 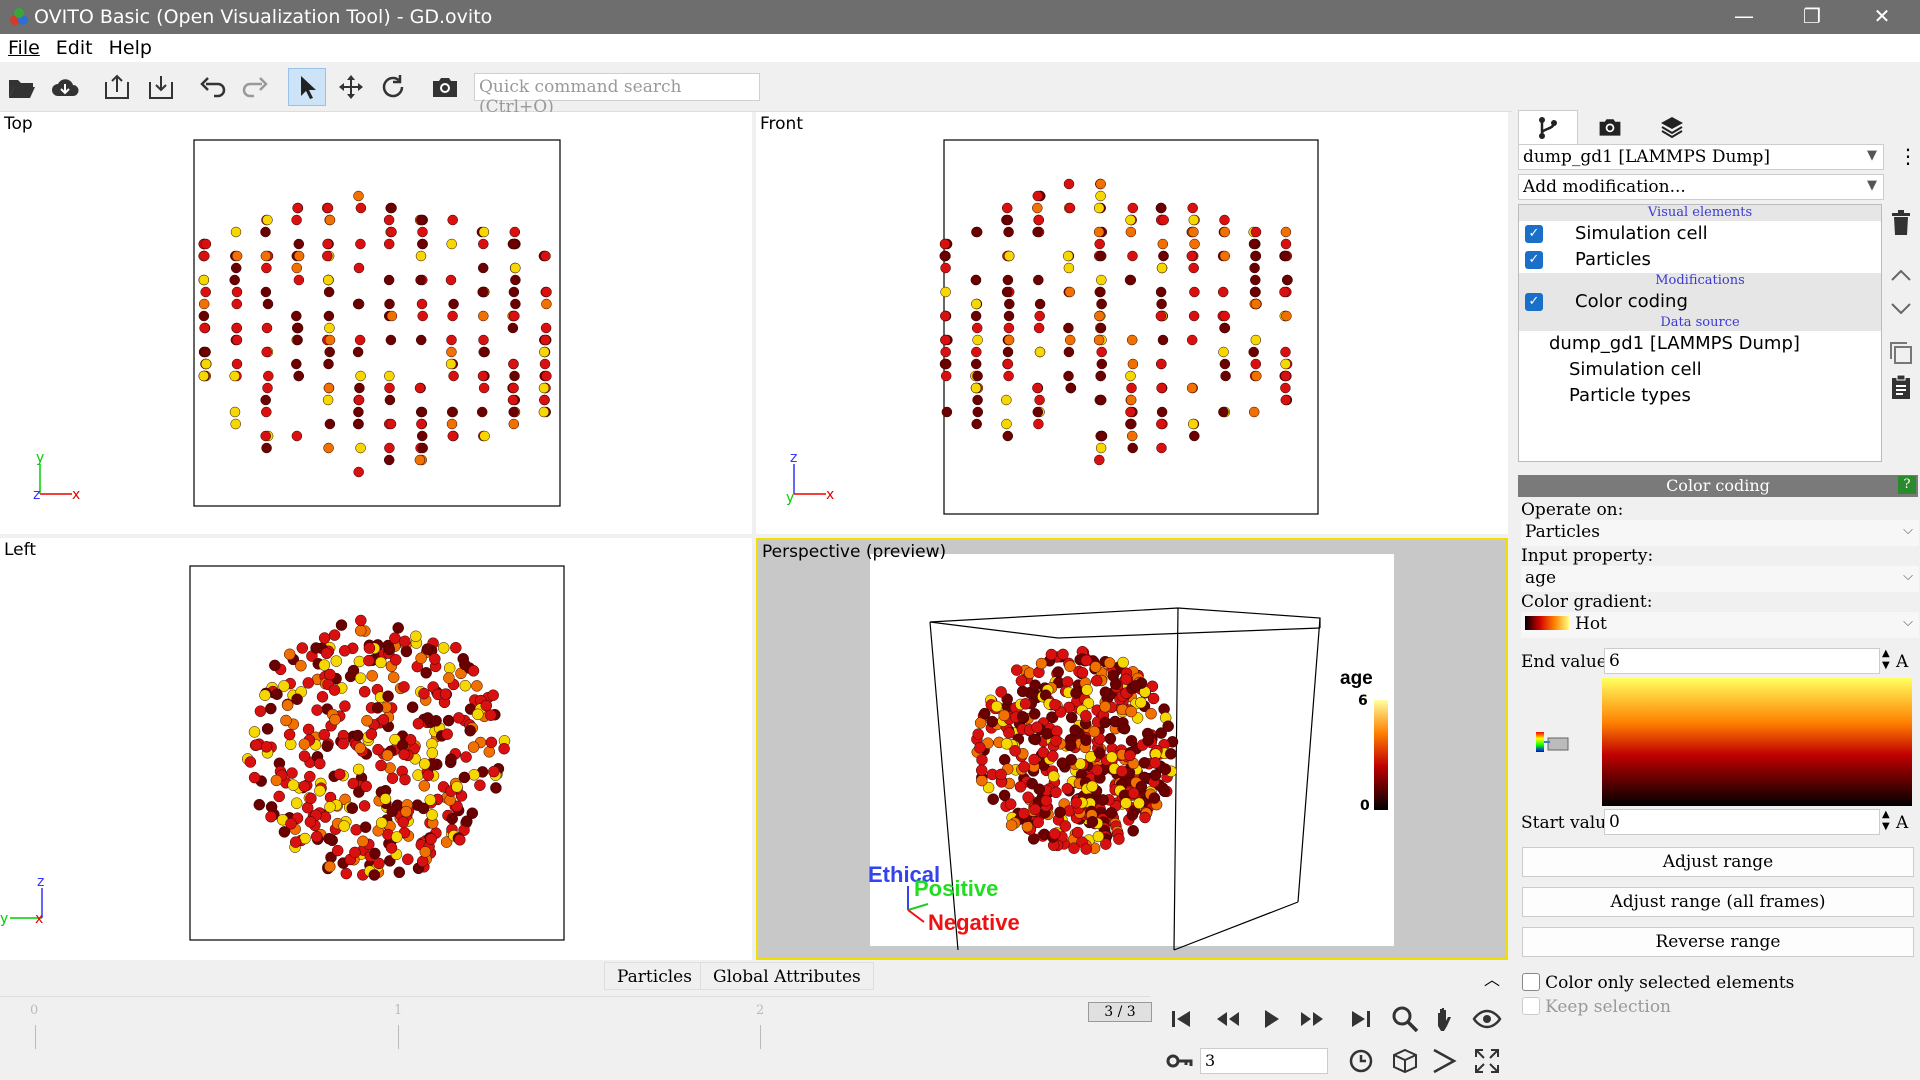 I want to click on fov-button, so click(x=1445, y=1061).